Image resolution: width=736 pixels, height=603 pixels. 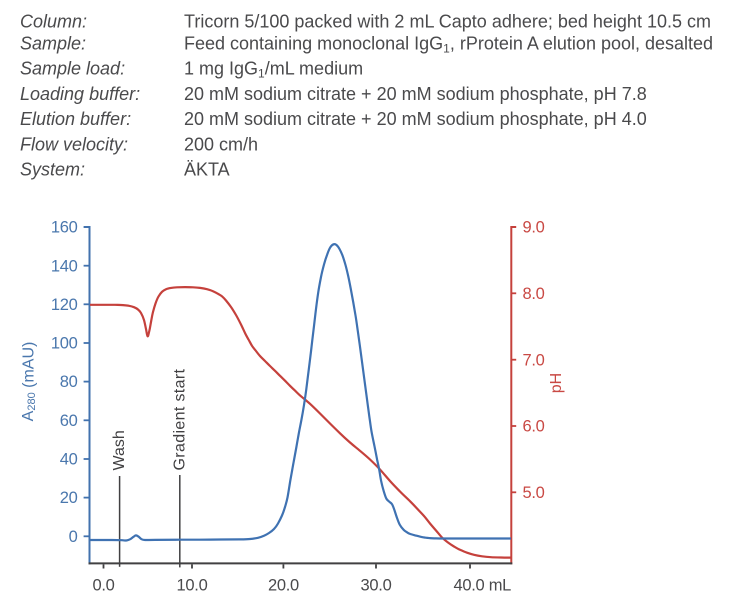 What do you see at coordinates (221, 144) in the screenshot?
I see `svg-text: 200 cm/h` at bounding box center [221, 144].